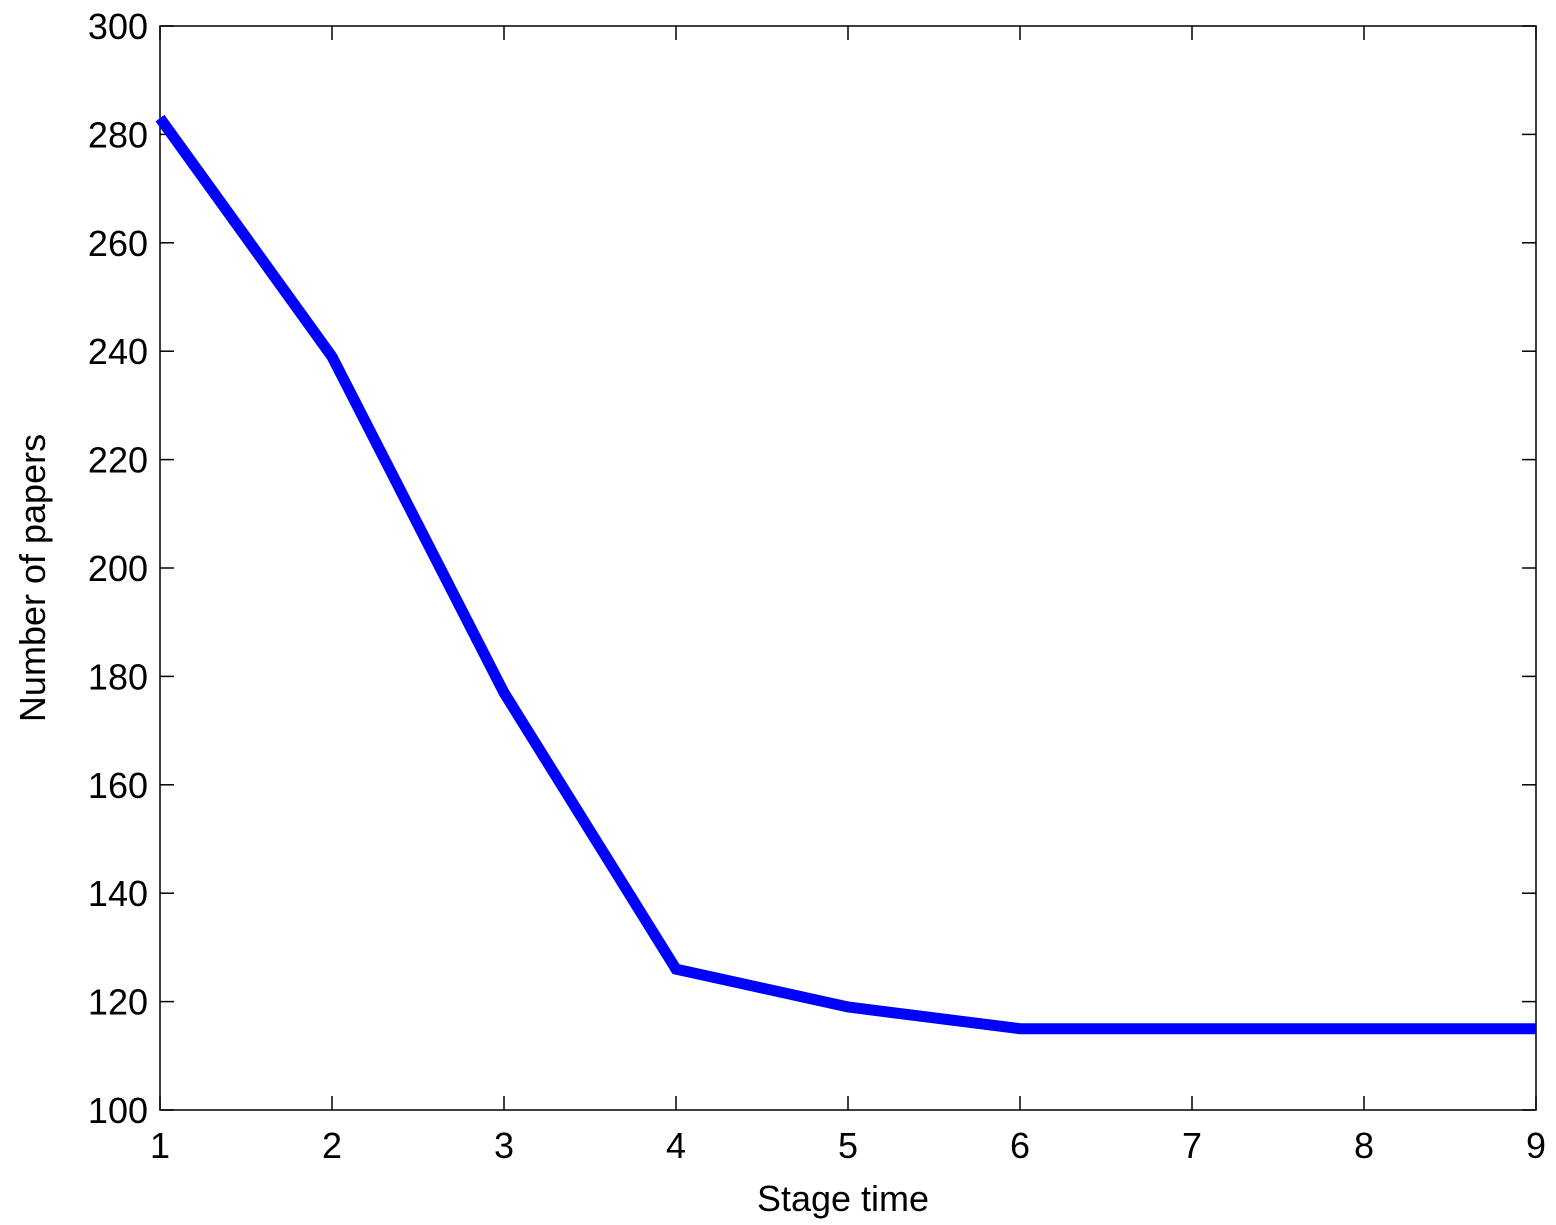 This screenshot has width=1556, height=1225. I want to click on y-tick-label: 260, so click(118, 243).